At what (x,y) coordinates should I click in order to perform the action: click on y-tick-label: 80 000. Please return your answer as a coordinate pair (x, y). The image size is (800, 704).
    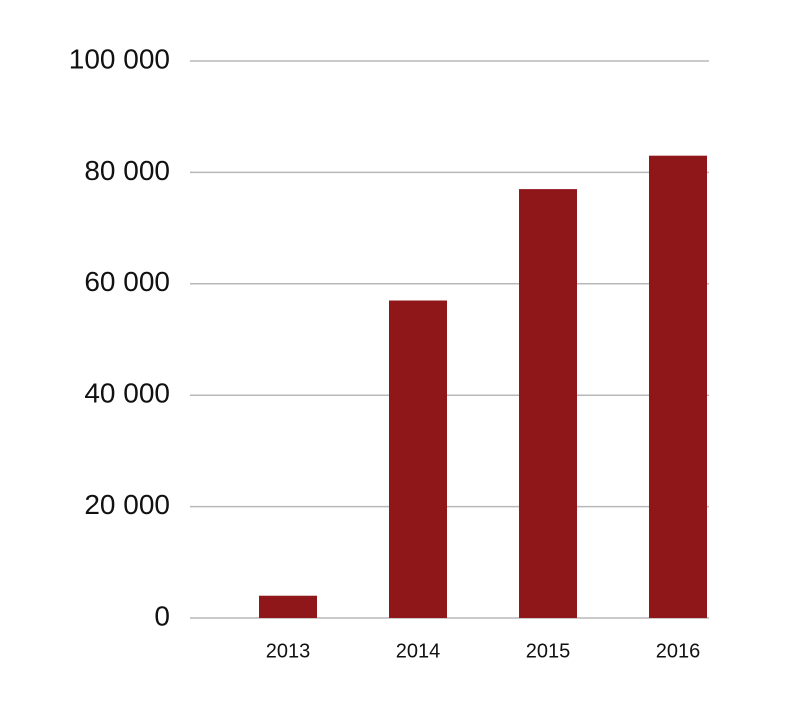
    Looking at the image, I should click on (127, 170).